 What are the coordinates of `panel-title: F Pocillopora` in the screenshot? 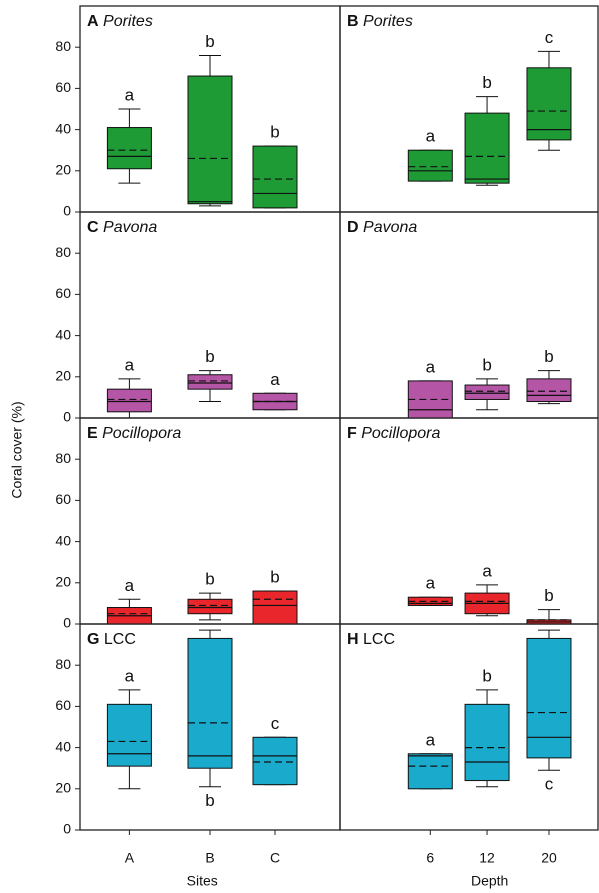 It's located at (393, 433).